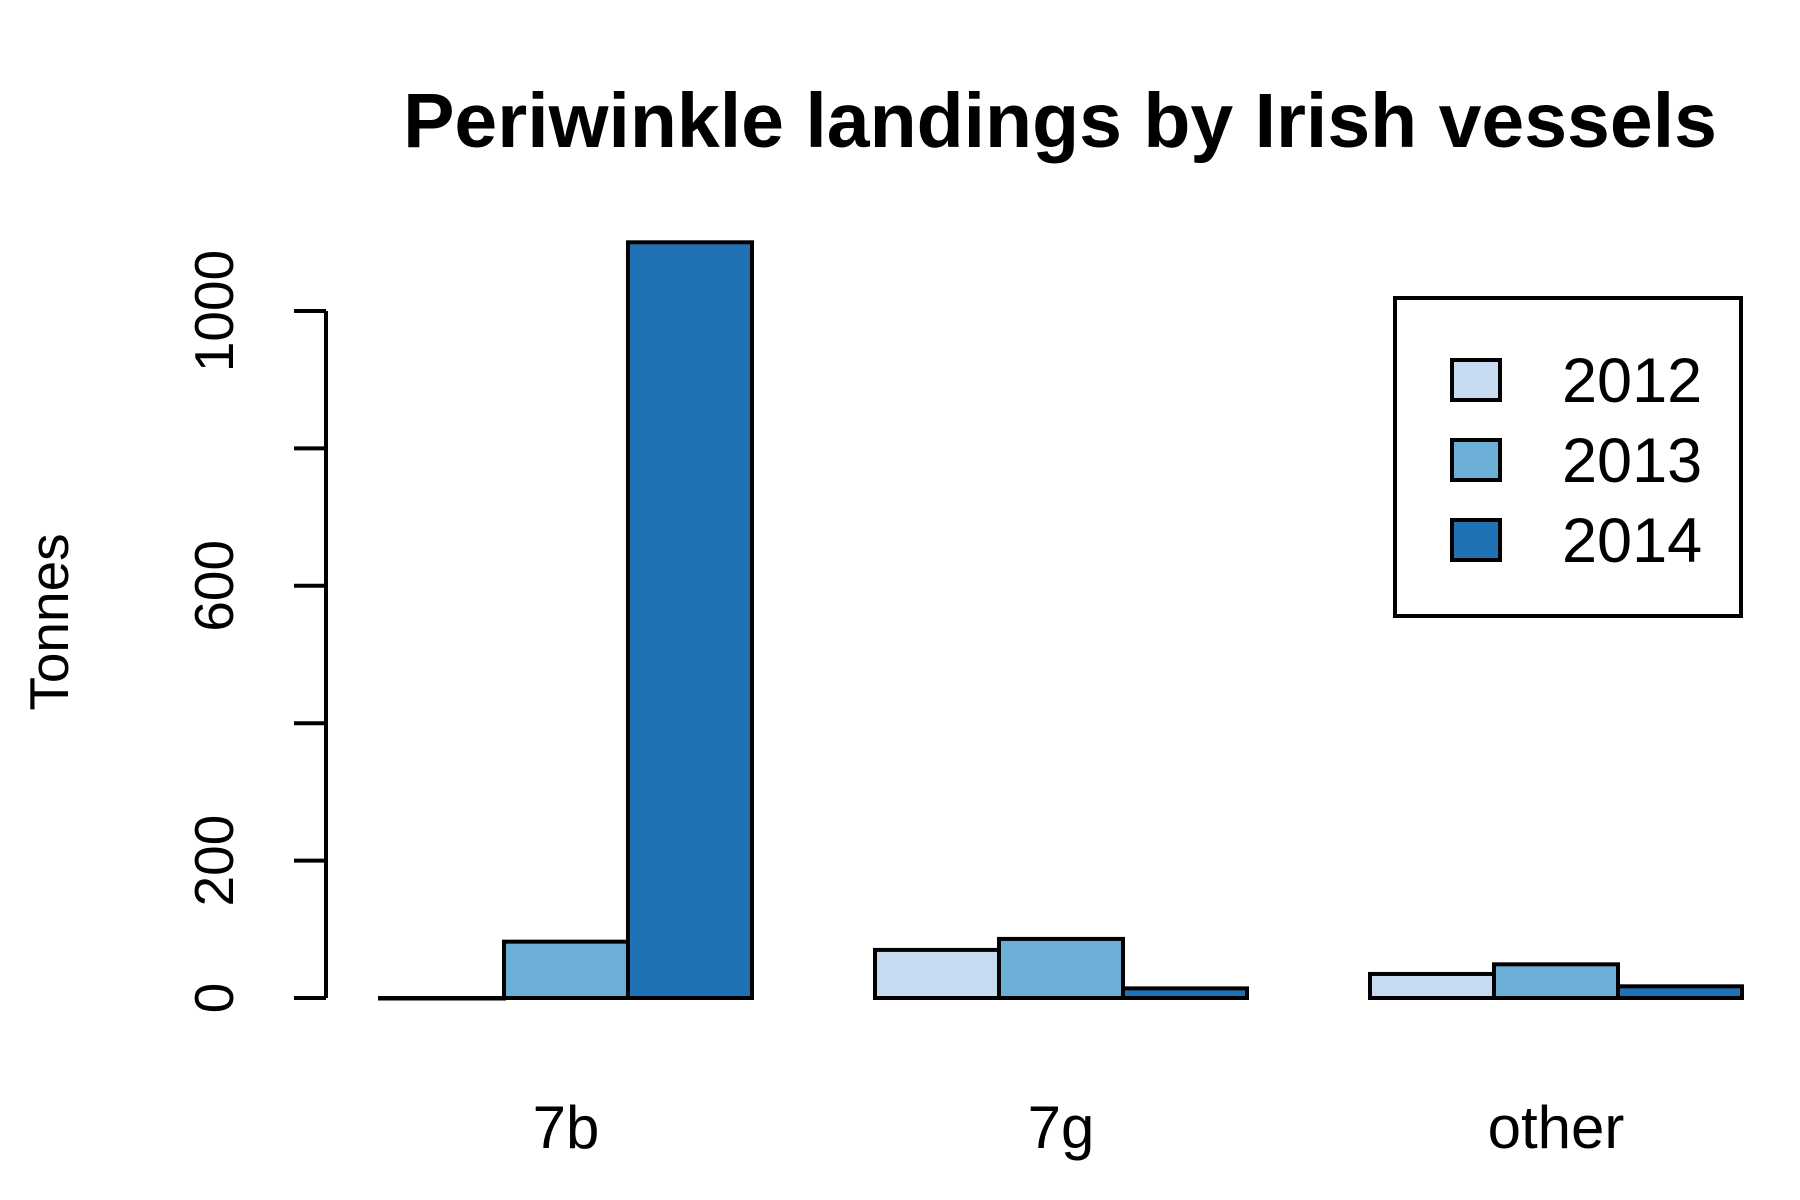 This screenshot has width=1800, height=1200. What do you see at coordinates (690, 620) in the screenshot?
I see `bar-7b-2014` at bounding box center [690, 620].